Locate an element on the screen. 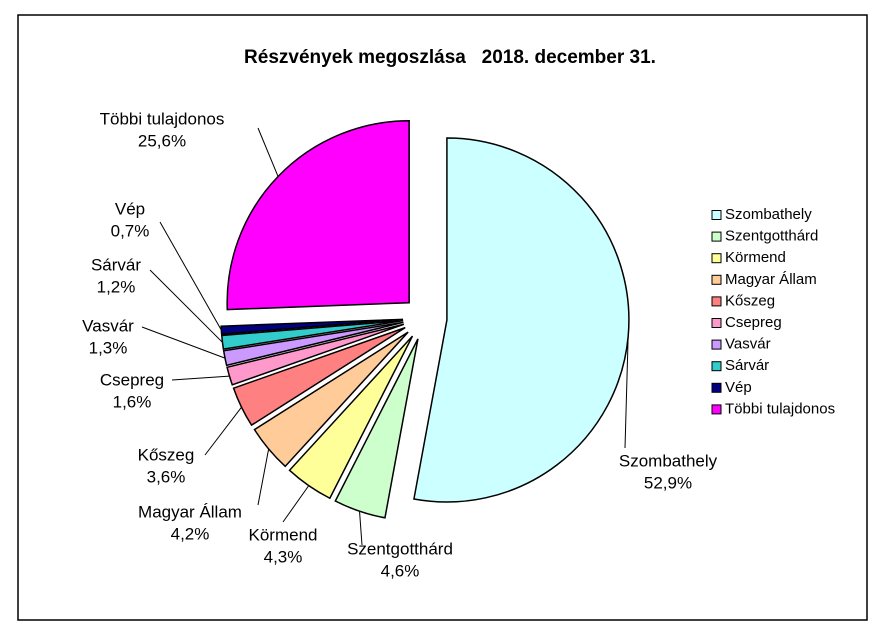 This screenshot has height=637, width=885. legend-label: Vép is located at coordinates (738, 387).